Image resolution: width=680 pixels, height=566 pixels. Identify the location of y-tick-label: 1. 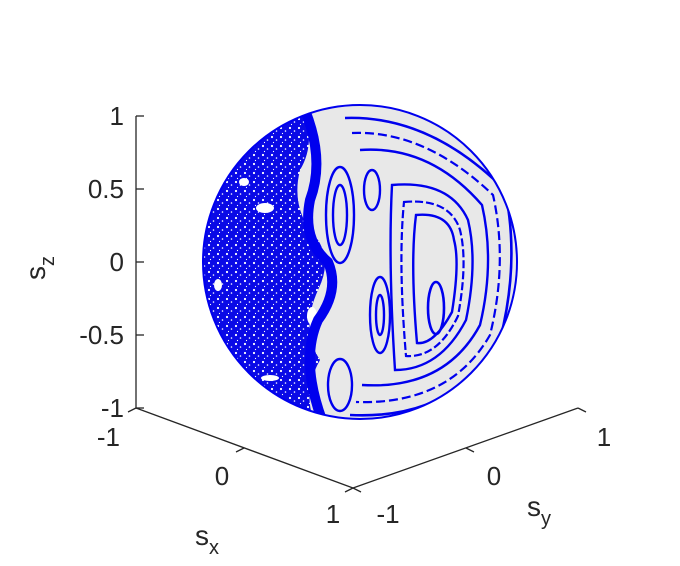
(604, 437).